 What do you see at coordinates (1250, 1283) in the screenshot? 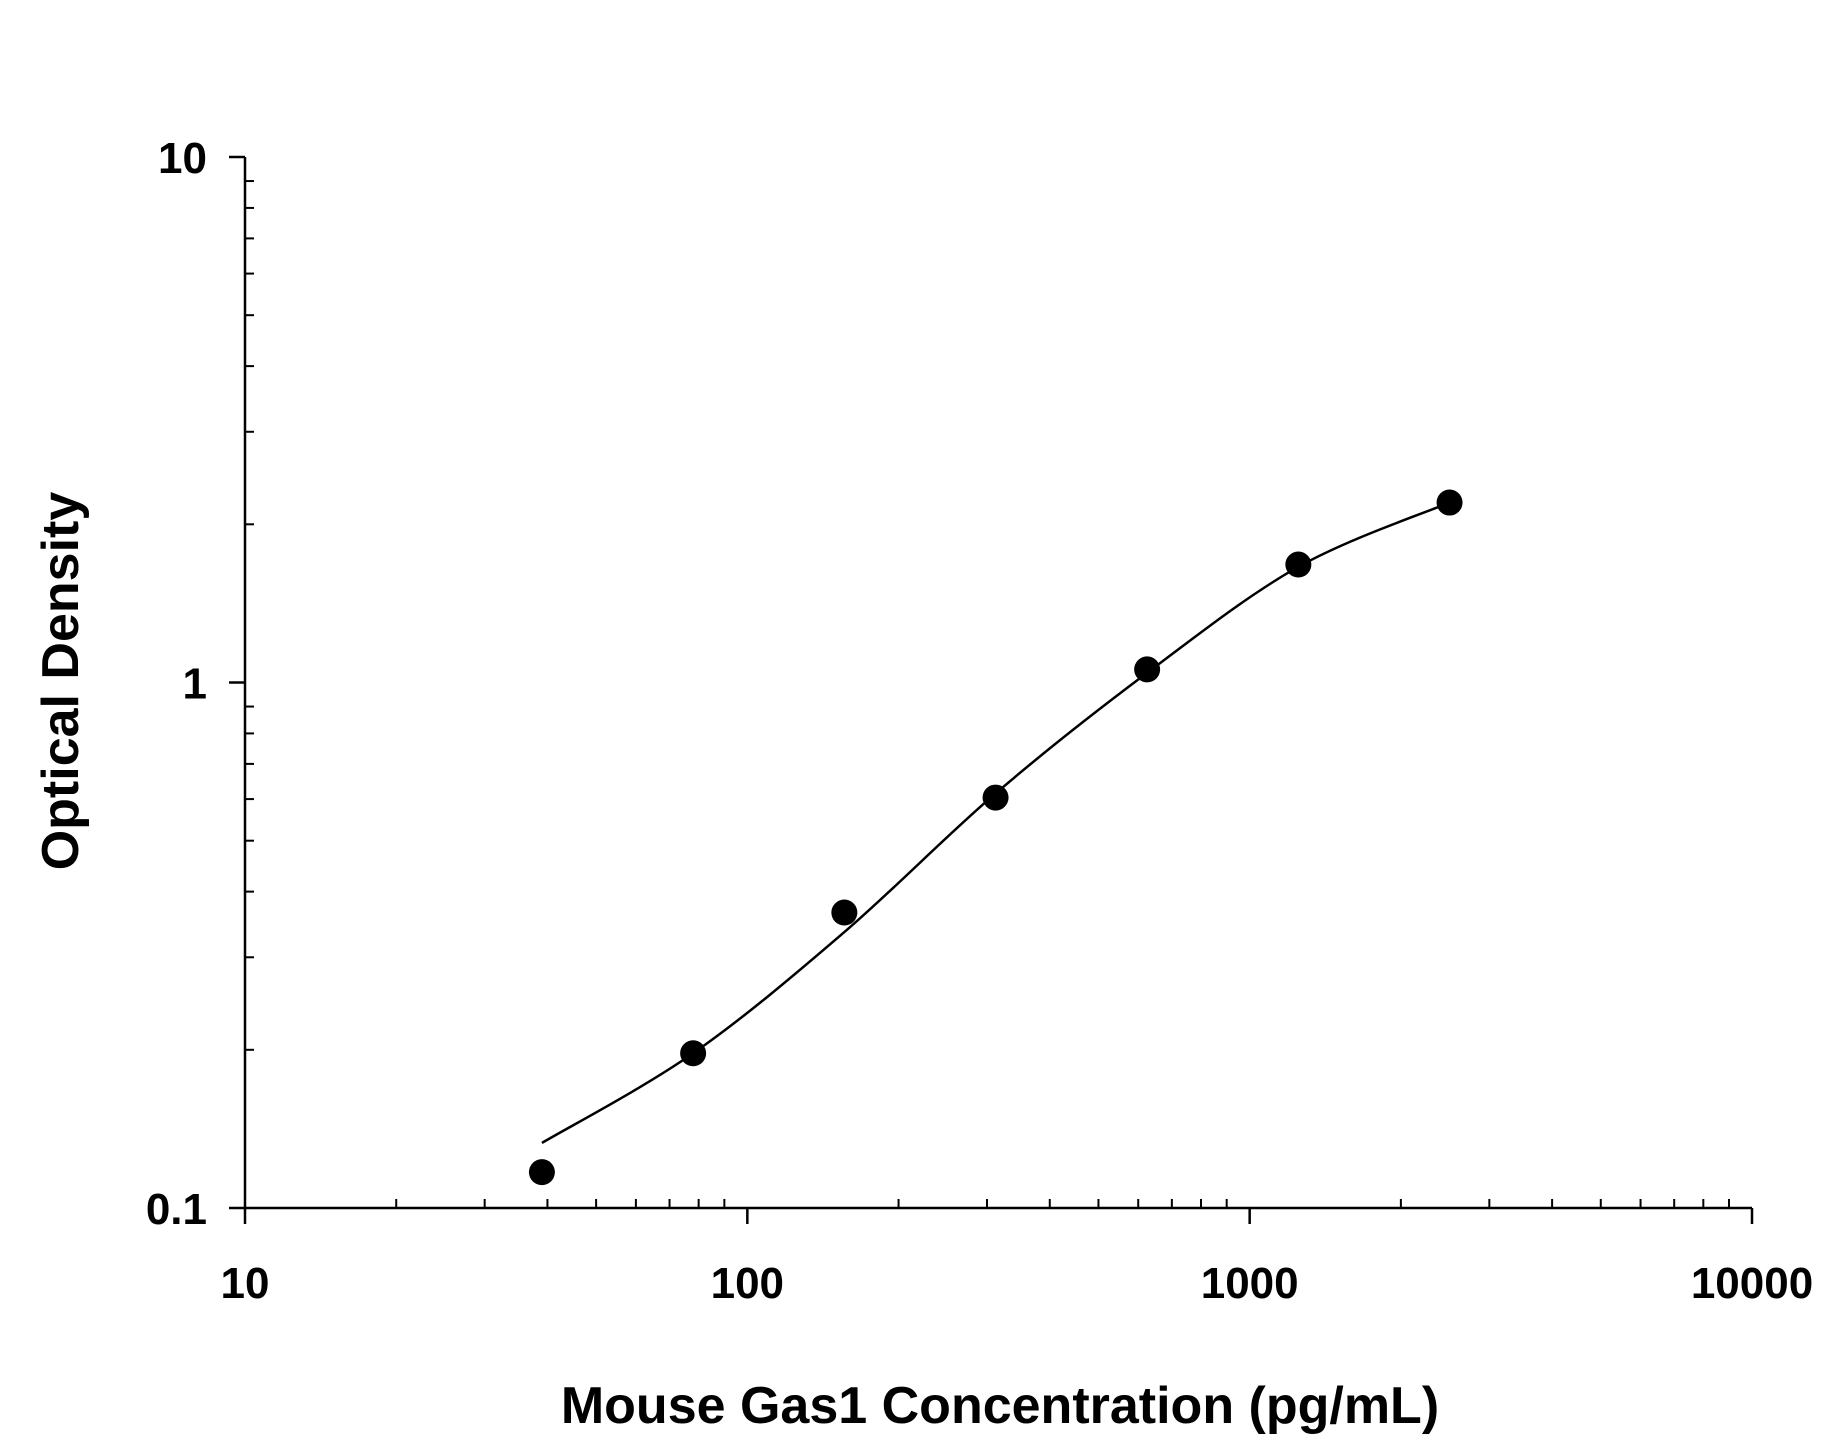
I see `x-tick-label: 1000` at bounding box center [1250, 1283].